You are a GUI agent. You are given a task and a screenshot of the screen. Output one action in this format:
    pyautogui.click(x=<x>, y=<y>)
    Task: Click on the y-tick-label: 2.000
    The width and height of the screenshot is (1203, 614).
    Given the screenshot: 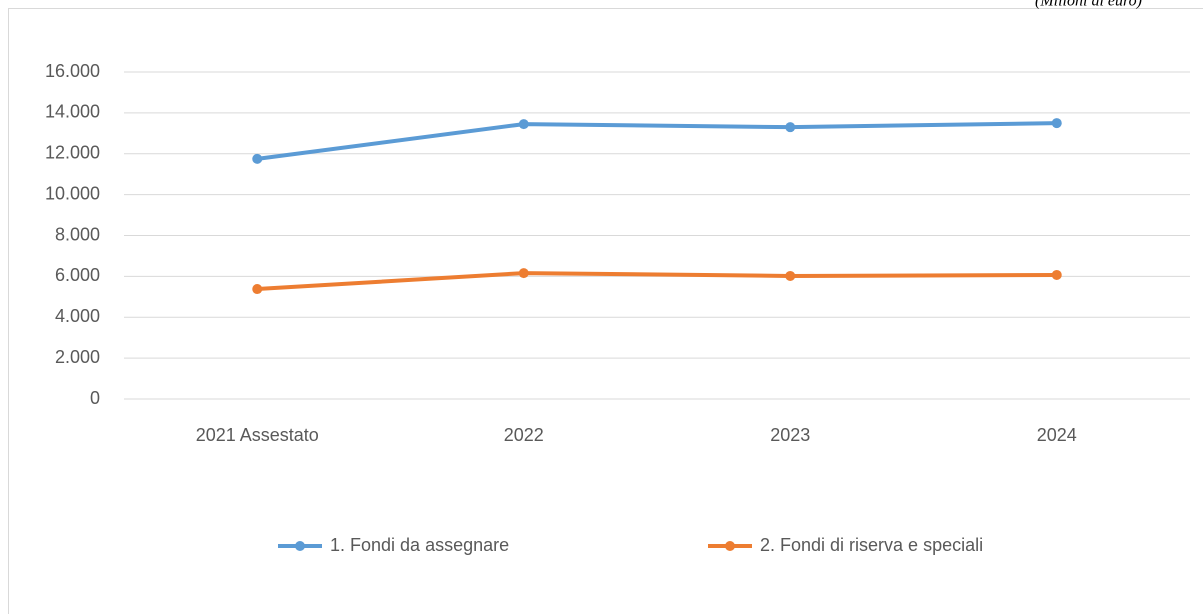 What is the action you would take?
    pyautogui.click(x=77, y=357)
    